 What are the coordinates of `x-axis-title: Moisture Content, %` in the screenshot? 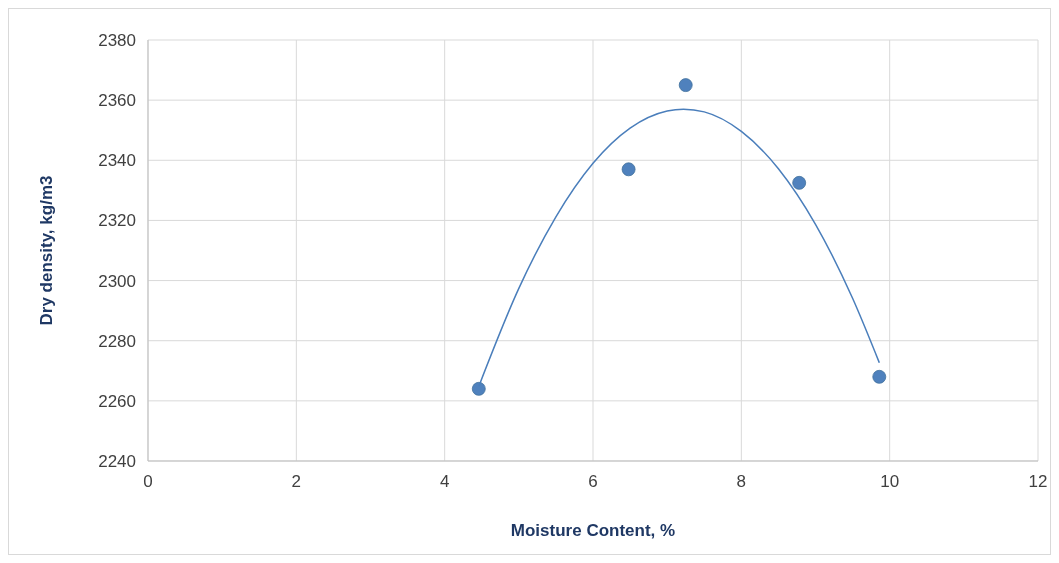 It's located at (593, 530).